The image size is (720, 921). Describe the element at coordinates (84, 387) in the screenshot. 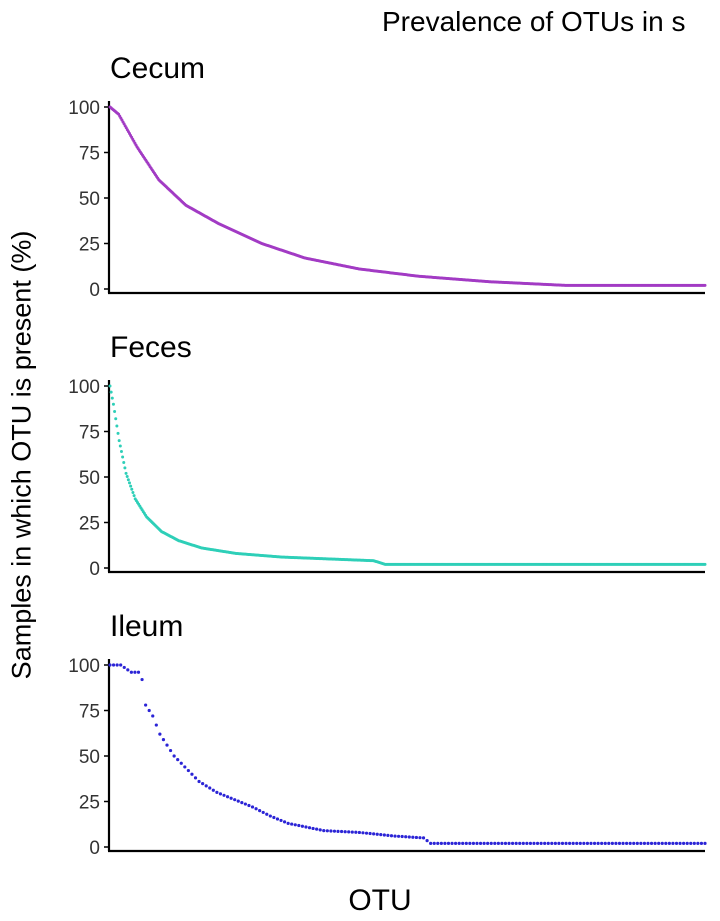

I see `y-tick-label: 100` at that location.